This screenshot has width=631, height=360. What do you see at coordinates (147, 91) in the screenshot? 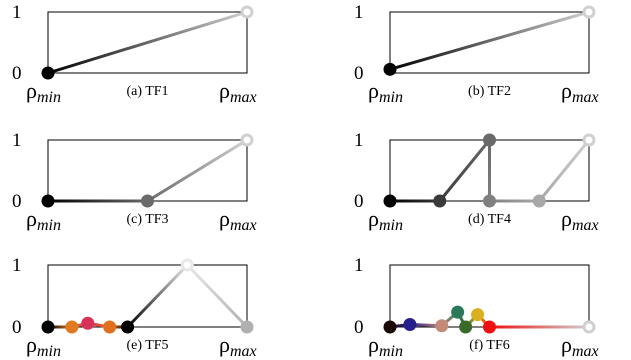
I see `panel-caption: (a) TF1` at bounding box center [147, 91].